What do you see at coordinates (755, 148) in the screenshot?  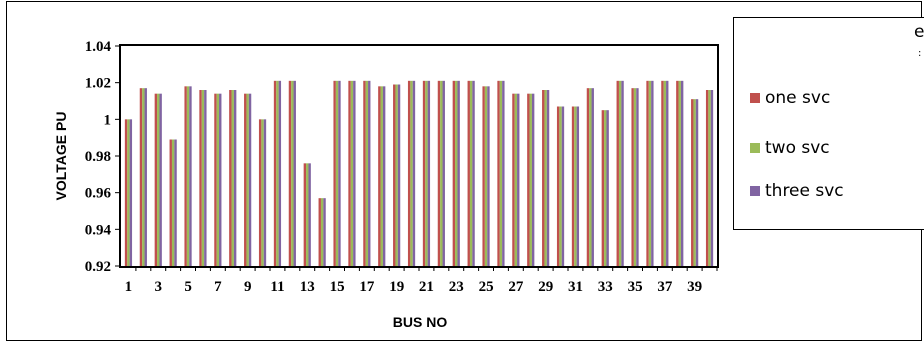 I see `legend-swatch-two-svc` at bounding box center [755, 148].